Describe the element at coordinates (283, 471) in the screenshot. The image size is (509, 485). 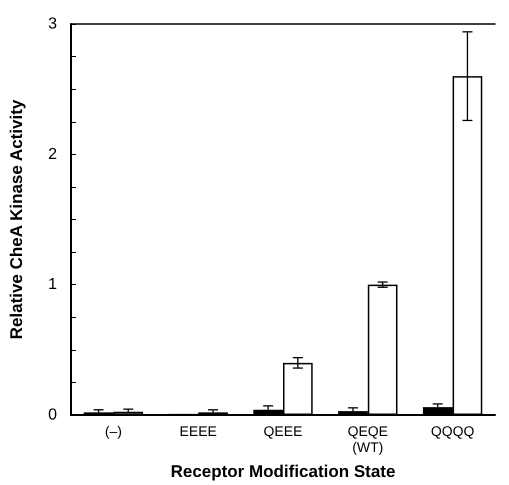
I see `x-axis-title: Receptor Modification State` at that location.